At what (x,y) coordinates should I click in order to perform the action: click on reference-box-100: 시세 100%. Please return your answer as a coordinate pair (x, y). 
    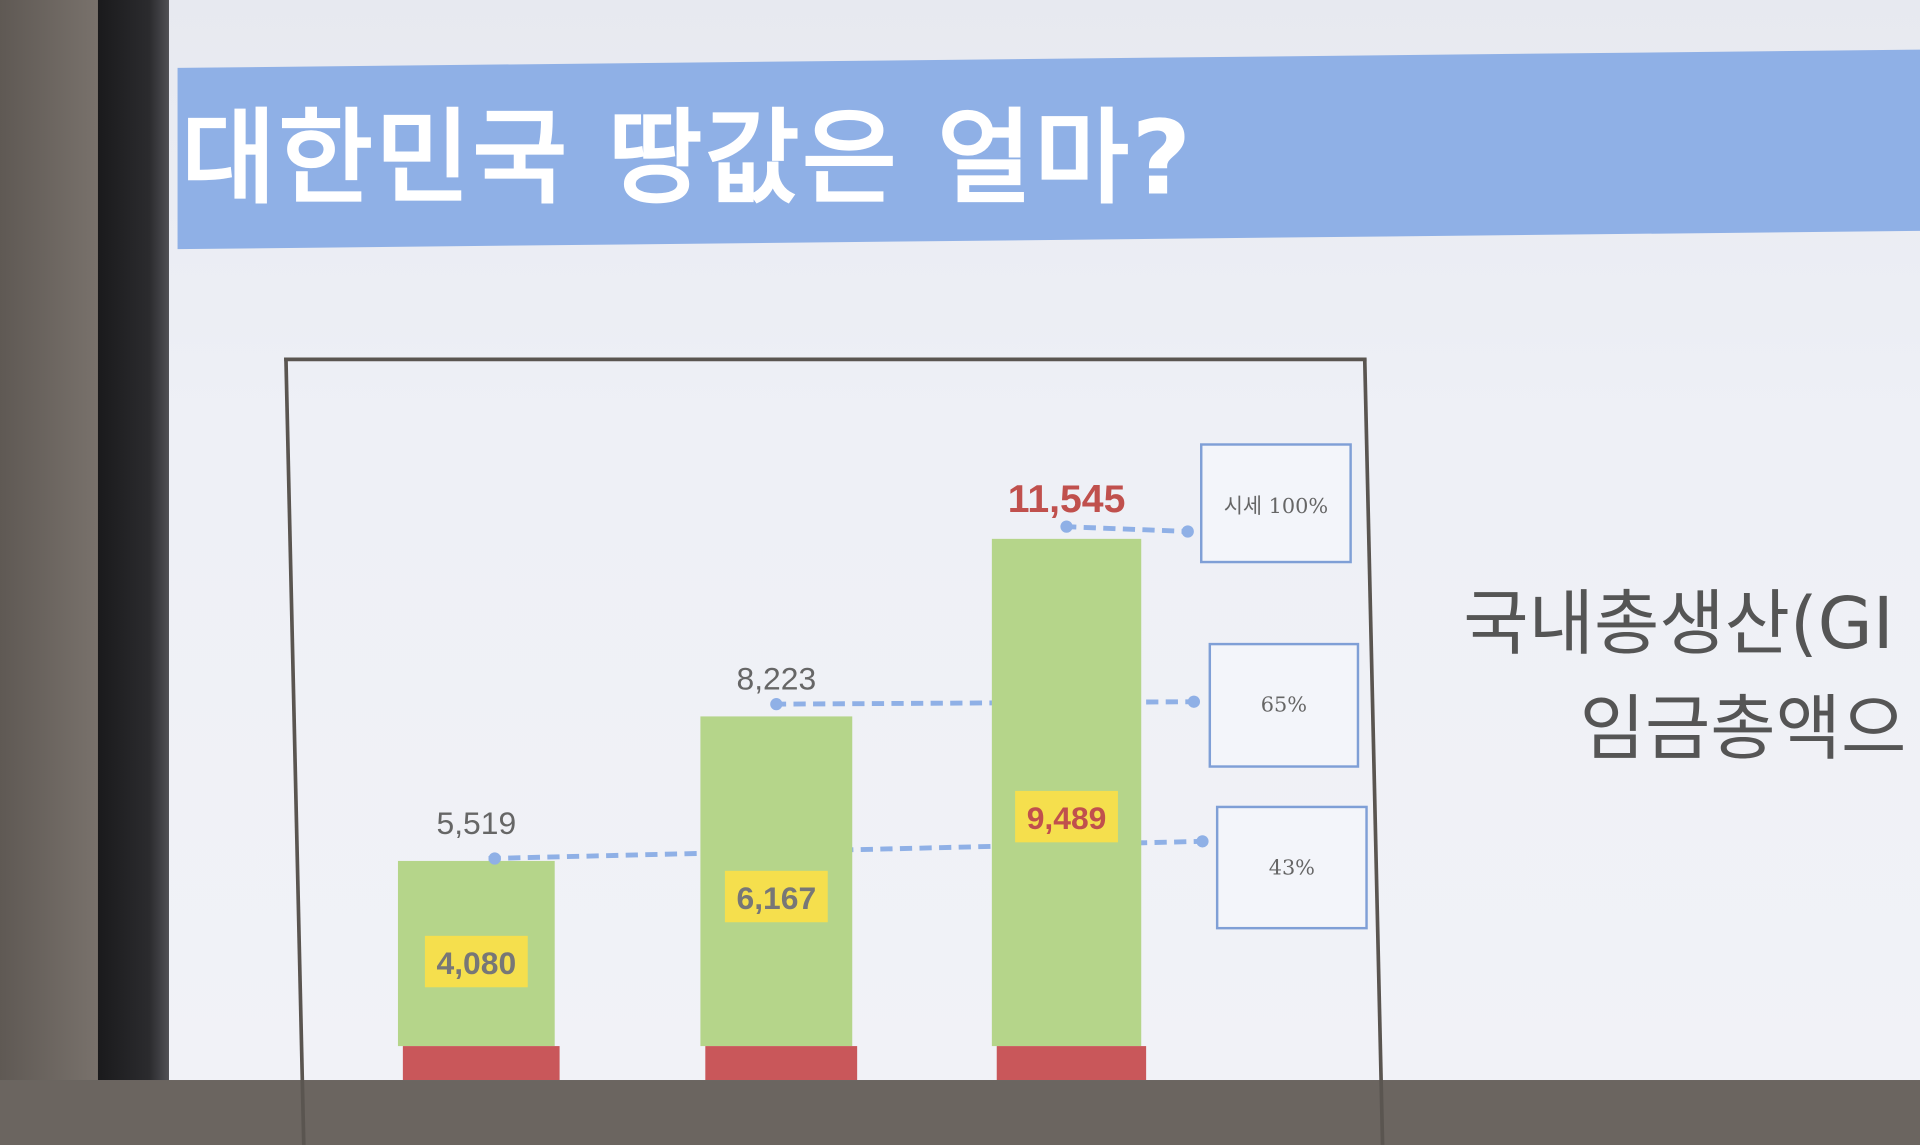
    Looking at the image, I should click on (1276, 503).